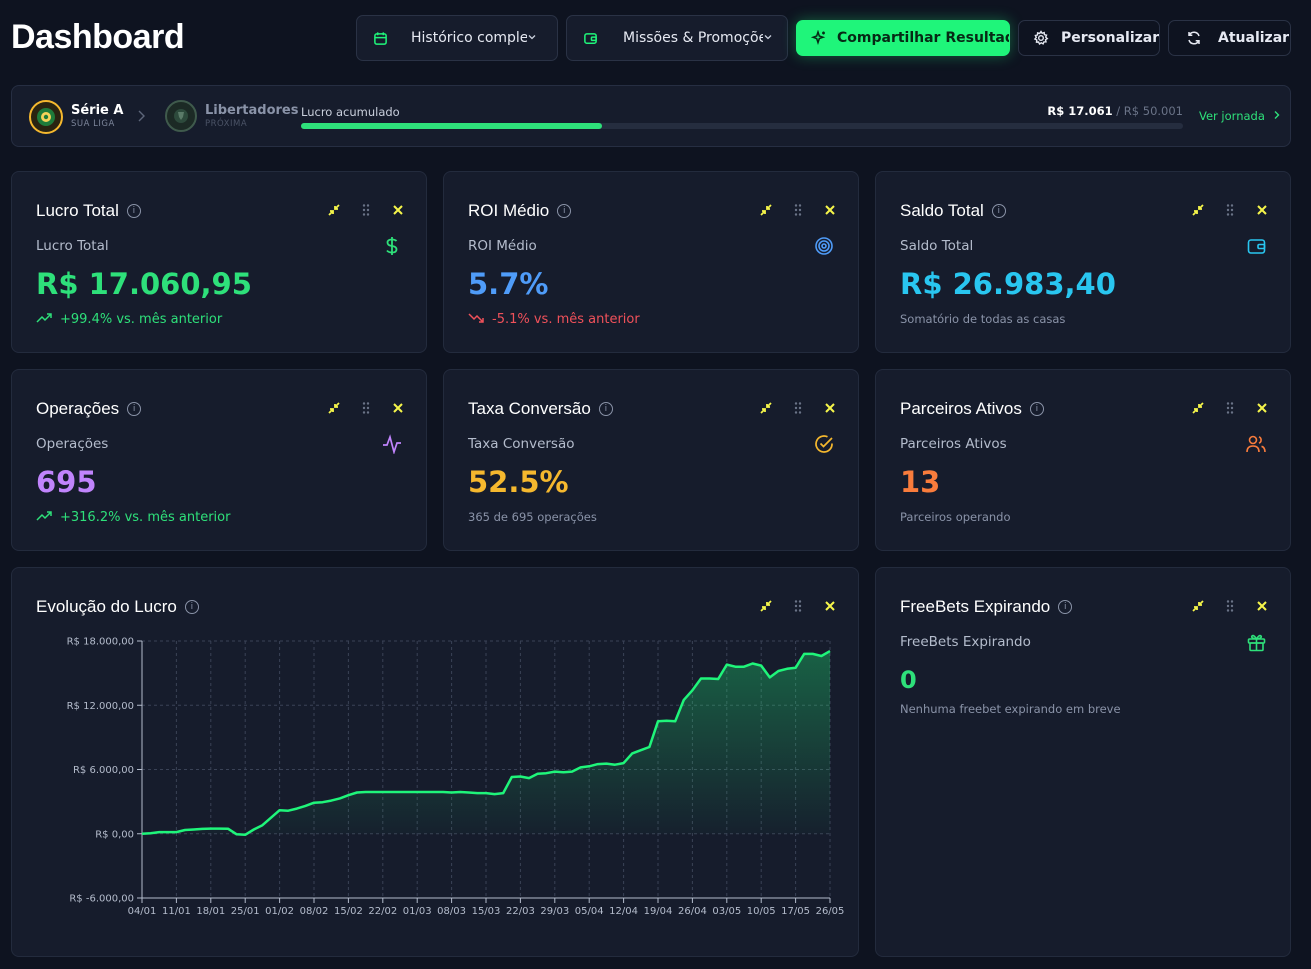  What do you see at coordinates (520, 911) in the screenshot?
I see `x-tick-label: 22/03` at bounding box center [520, 911].